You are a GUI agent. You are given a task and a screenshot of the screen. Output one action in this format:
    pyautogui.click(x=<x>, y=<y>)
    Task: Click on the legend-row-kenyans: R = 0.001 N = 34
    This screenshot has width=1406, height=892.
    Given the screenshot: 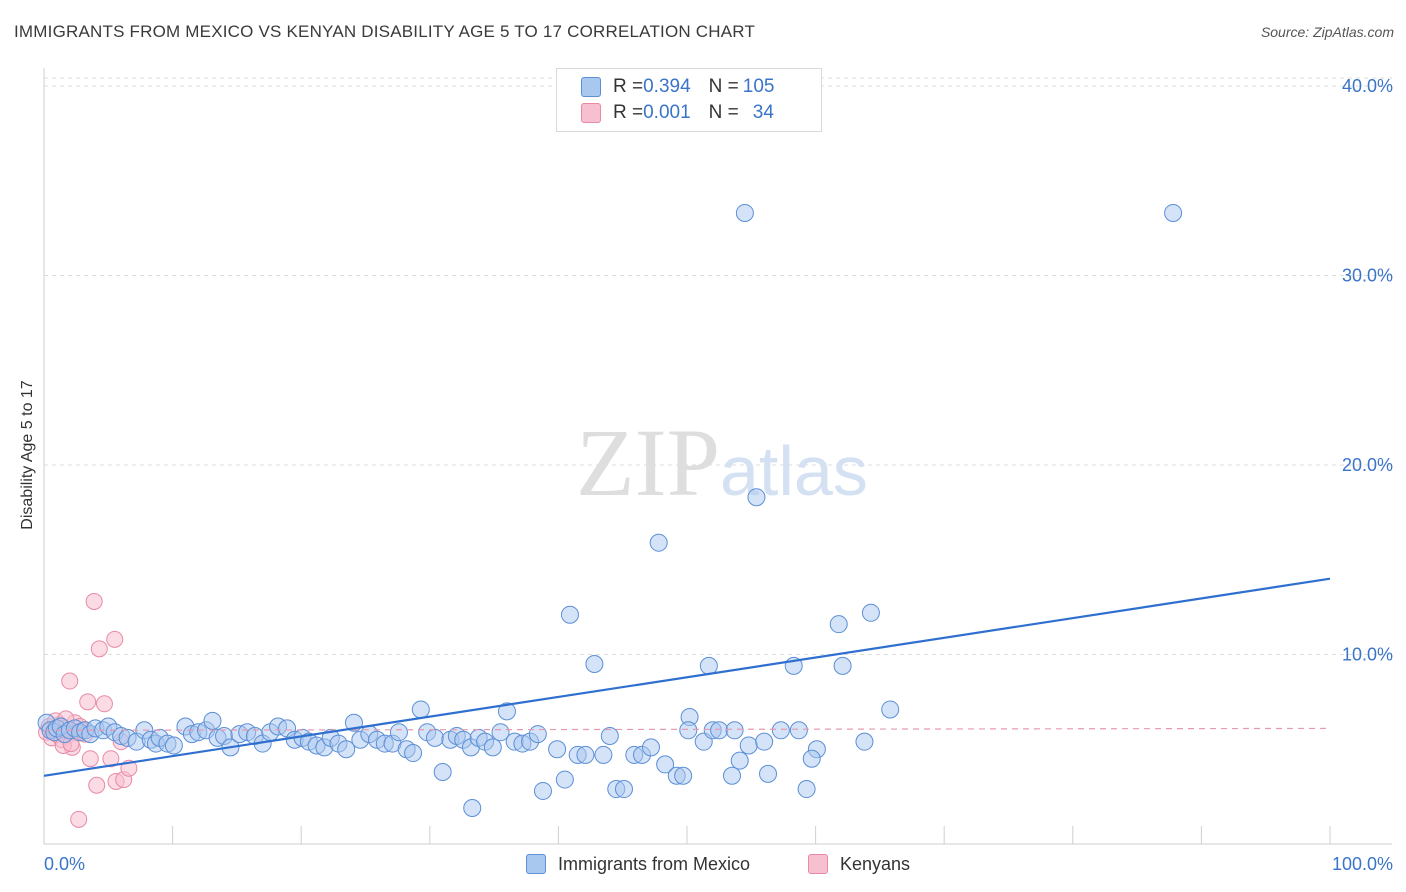 What is the action you would take?
    pyautogui.click(x=677, y=113)
    